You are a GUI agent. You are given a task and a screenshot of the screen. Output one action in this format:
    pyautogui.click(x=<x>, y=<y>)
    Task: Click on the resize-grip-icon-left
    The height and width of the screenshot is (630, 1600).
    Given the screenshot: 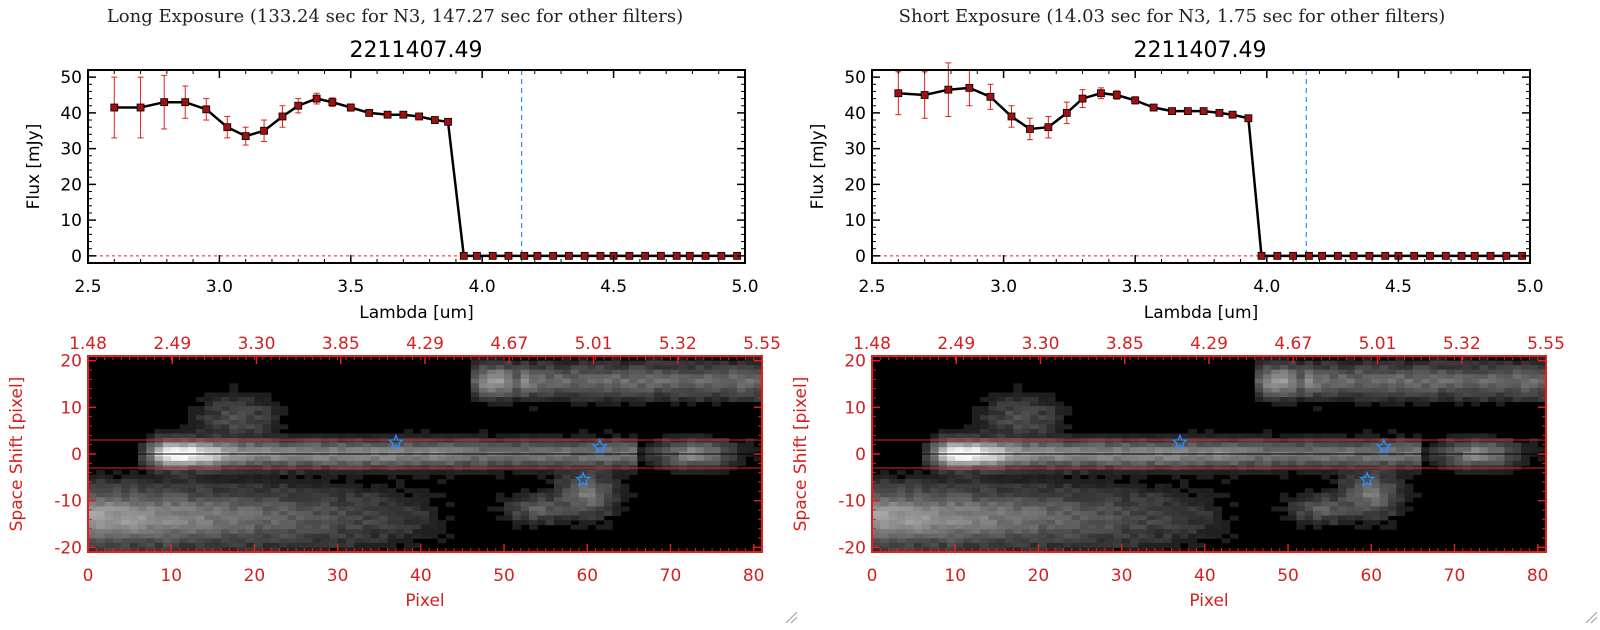 What is the action you would take?
    pyautogui.click(x=791, y=617)
    